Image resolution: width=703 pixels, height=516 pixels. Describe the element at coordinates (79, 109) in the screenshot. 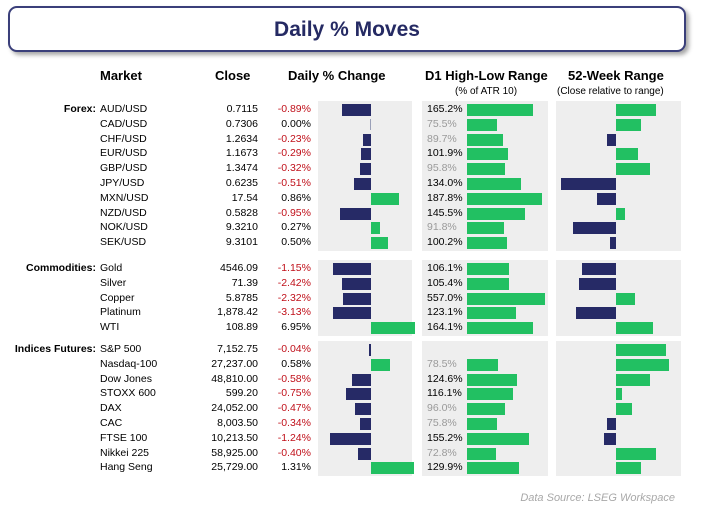

I see `group-label: Forex:` at that location.